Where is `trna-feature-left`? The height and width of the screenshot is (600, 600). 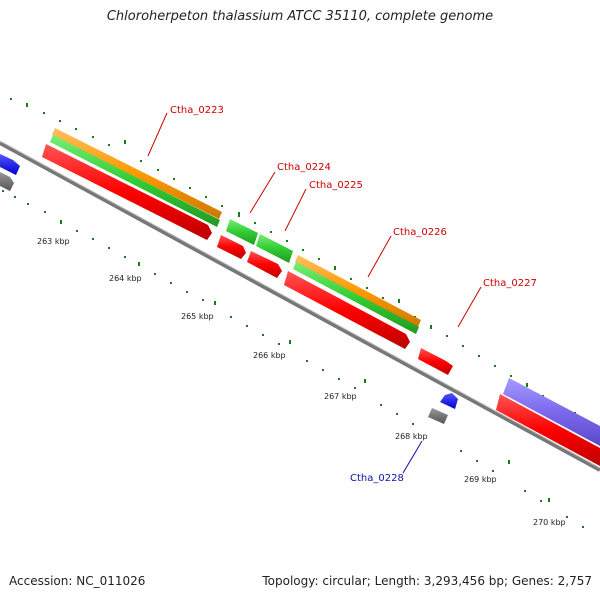 trna-feature-left is located at coordinates (10, 164).